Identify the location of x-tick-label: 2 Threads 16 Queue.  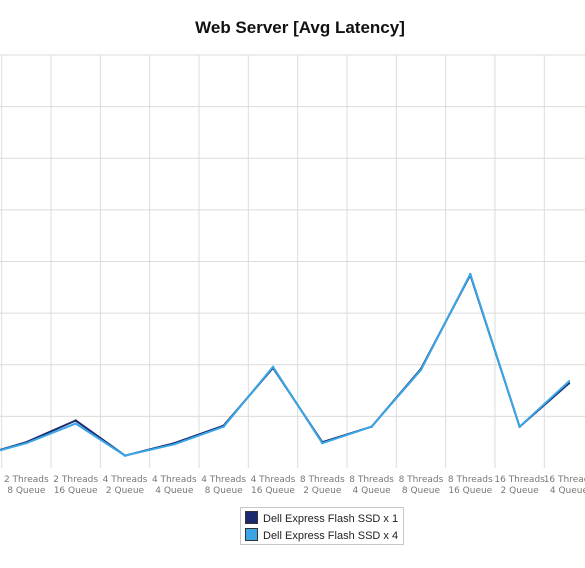
(75, 485).